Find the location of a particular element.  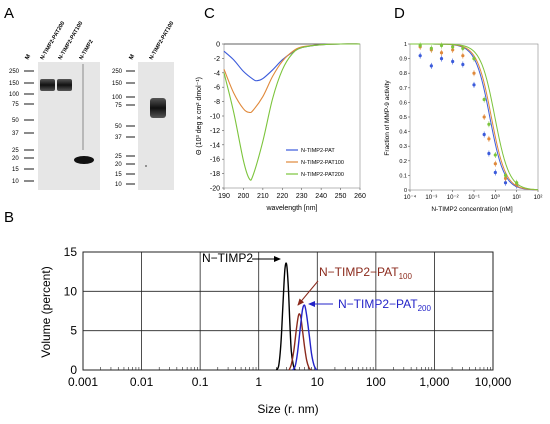

panel-b-x-label: Size (r. nm) is located at coordinates (287, 409).